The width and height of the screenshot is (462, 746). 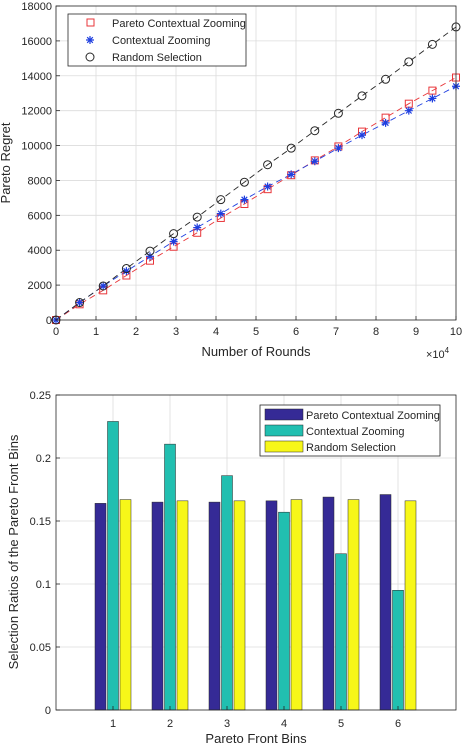 What do you see at coordinates (40, 251) in the screenshot?
I see `top-y-tick-label: 4000` at bounding box center [40, 251].